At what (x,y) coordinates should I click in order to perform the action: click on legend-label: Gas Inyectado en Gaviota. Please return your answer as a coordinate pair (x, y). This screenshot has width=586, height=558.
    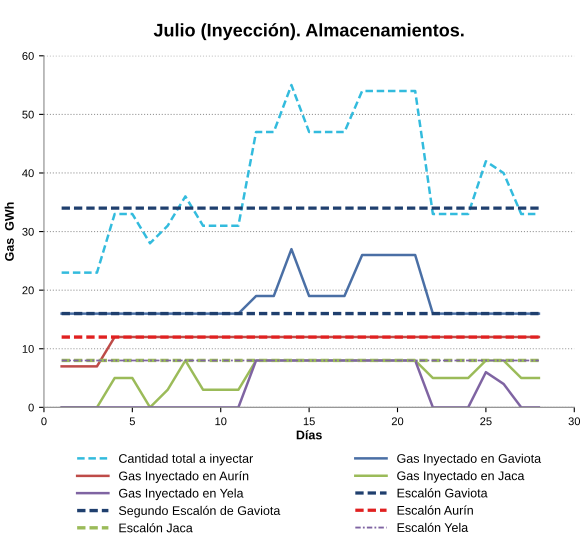
    Looking at the image, I should click on (469, 460).